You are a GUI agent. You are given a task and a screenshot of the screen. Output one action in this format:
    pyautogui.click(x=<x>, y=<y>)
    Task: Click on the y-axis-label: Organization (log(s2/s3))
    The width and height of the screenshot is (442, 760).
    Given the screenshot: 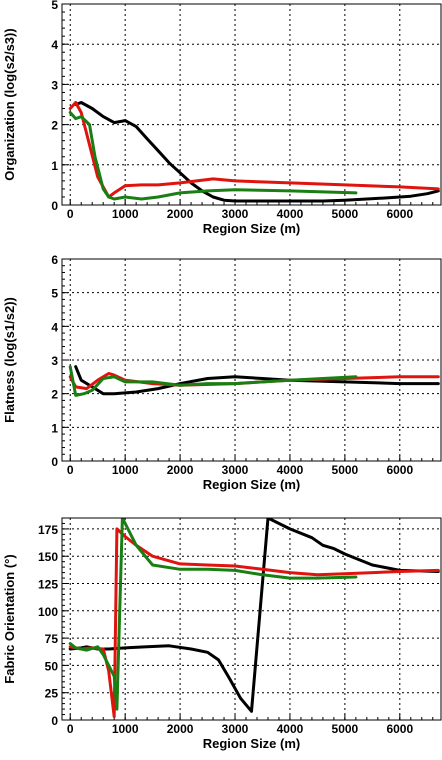 What is the action you would take?
    pyautogui.click(x=9, y=104)
    